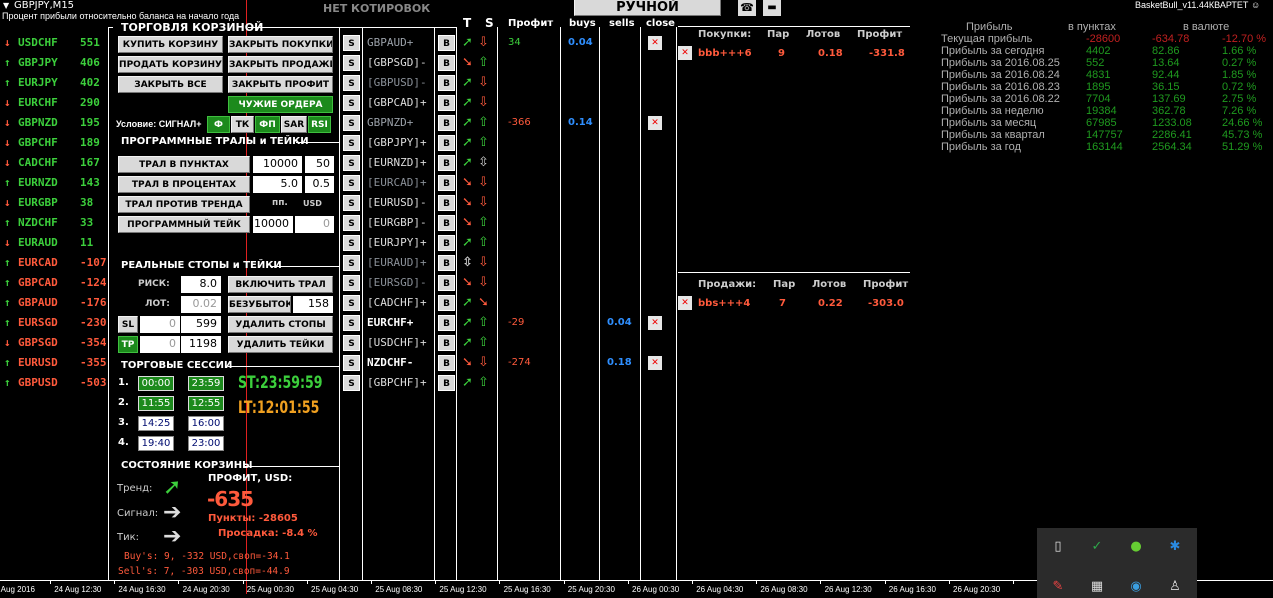  What do you see at coordinates (55, 263) in the screenshot?
I see `strength-row: ↑ EURCAD -107` at bounding box center [55, 263].